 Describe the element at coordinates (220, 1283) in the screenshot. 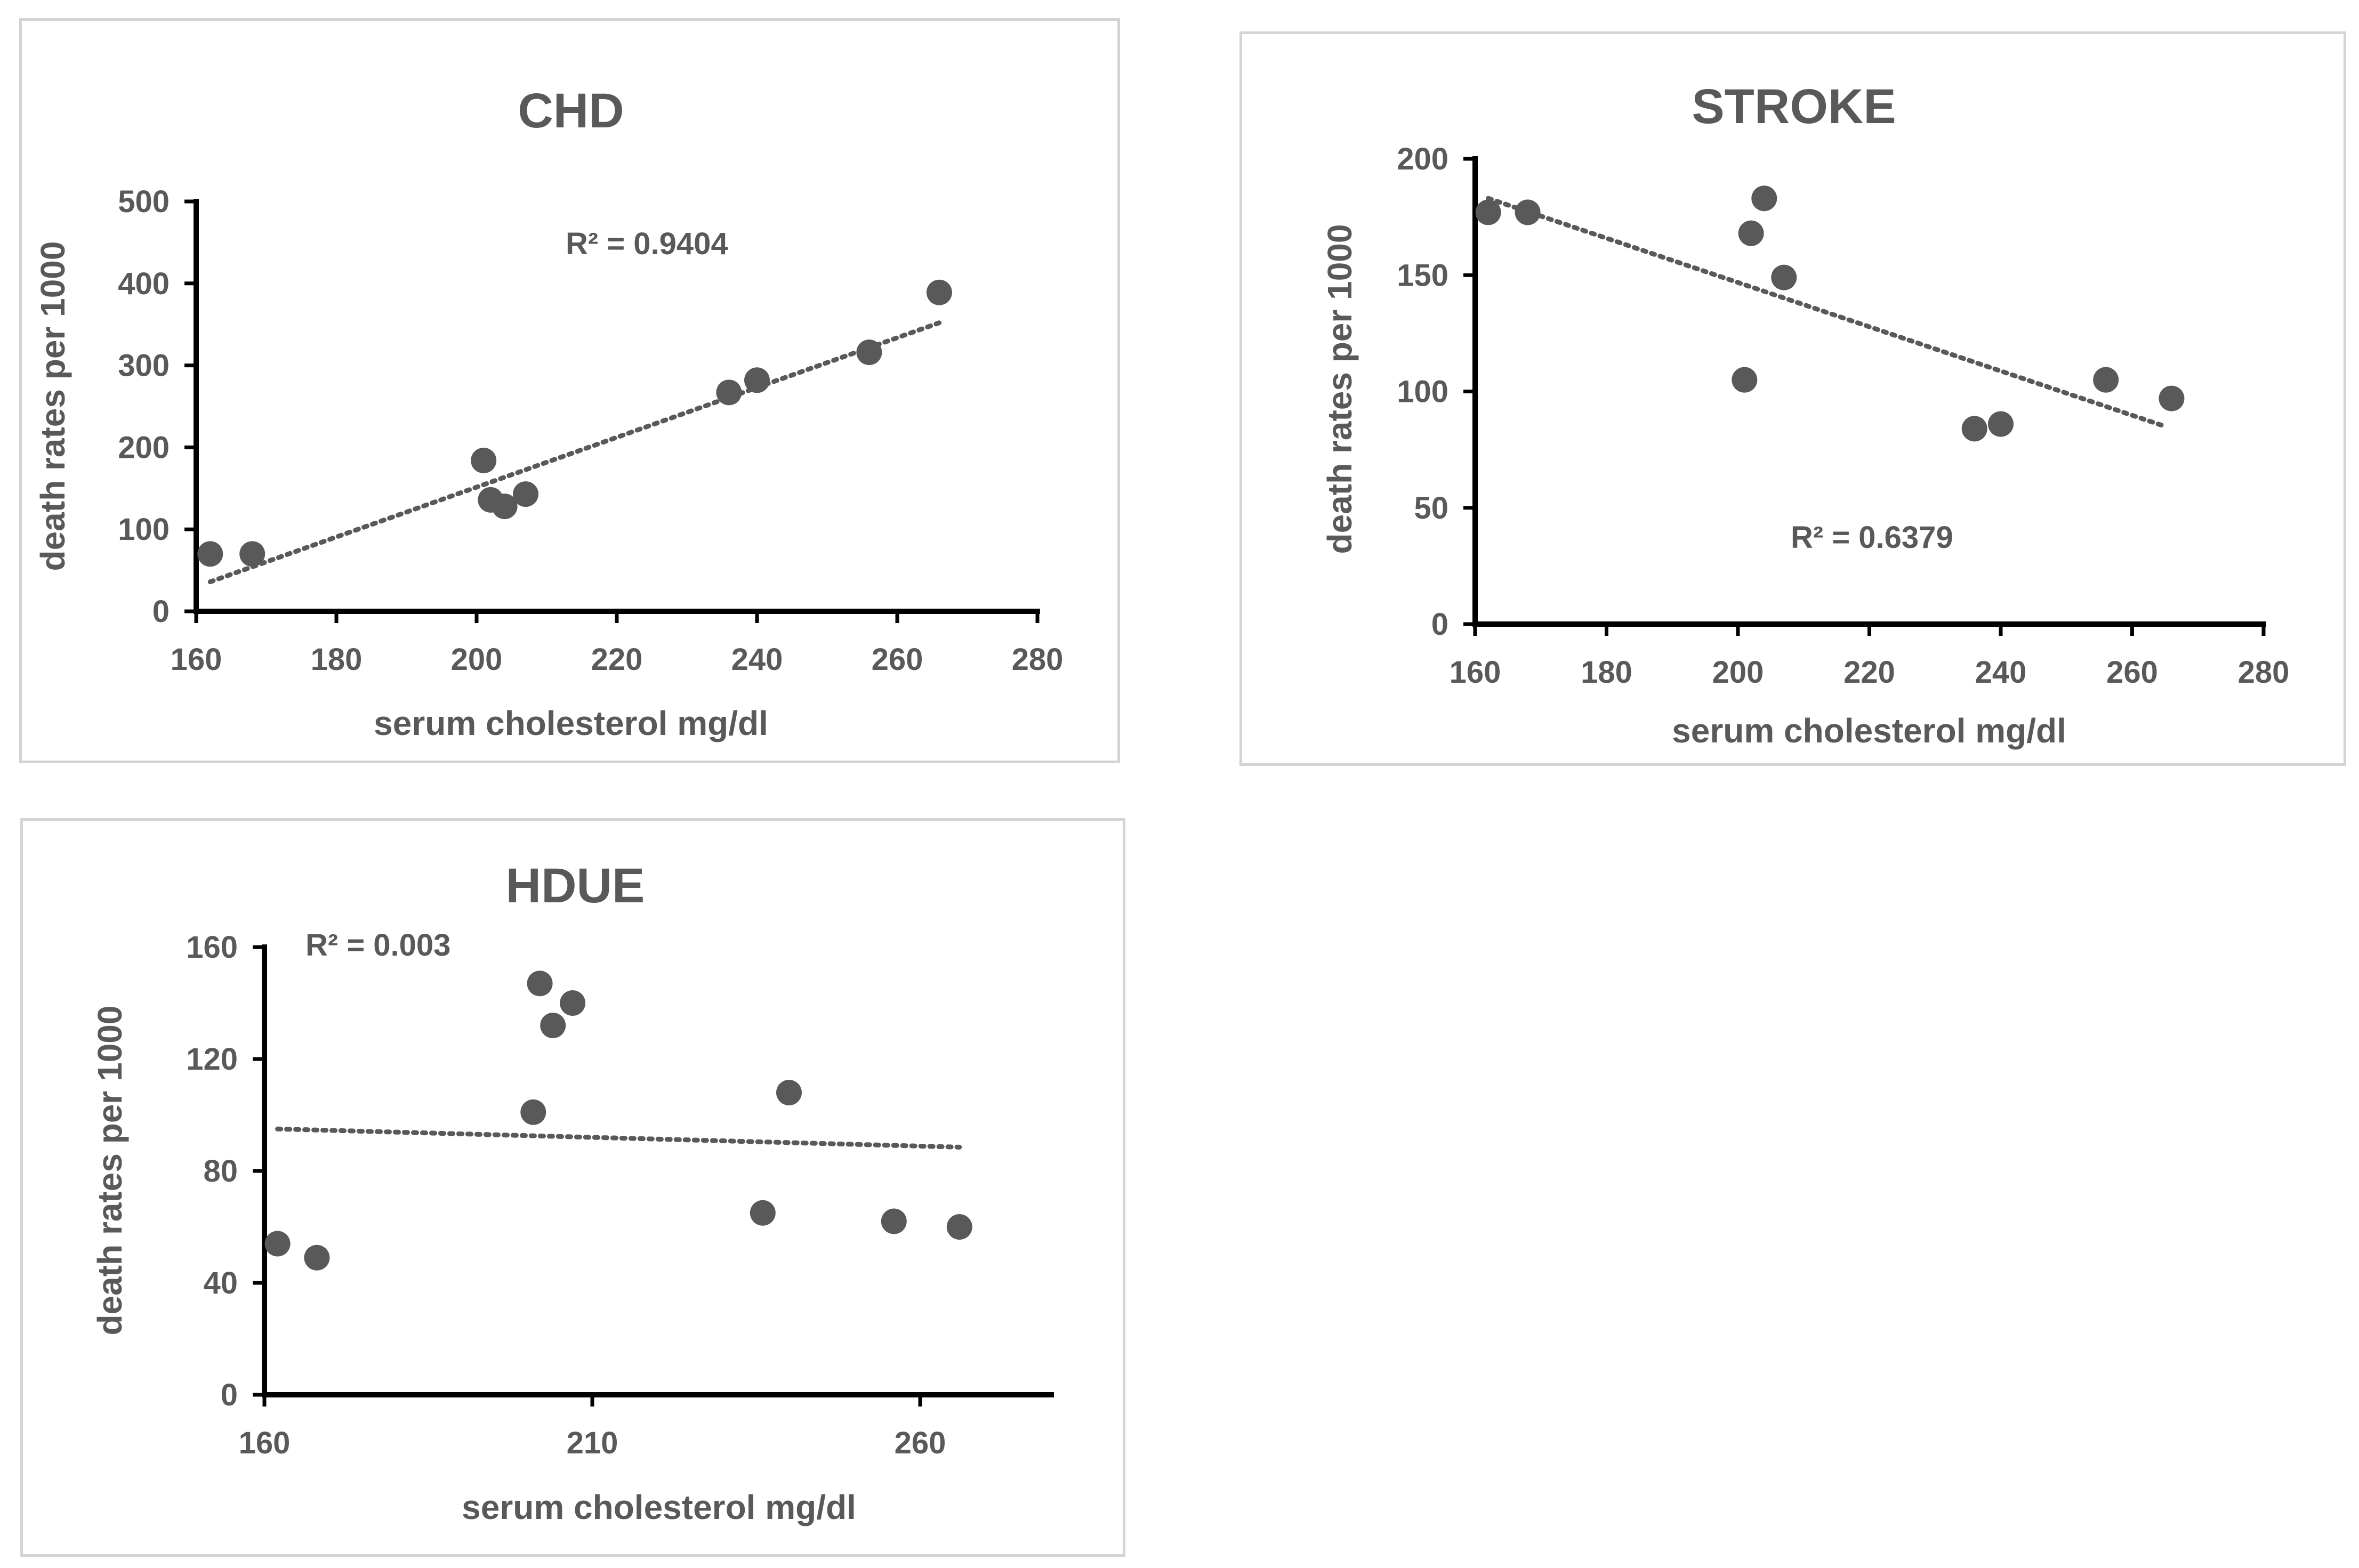

I see `y-tick-label: 40` at that location.